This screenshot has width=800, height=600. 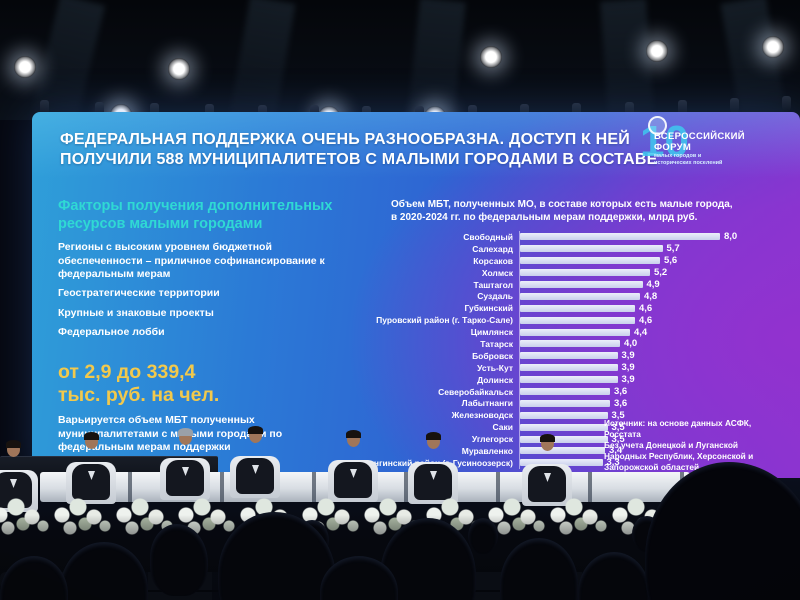 I want to click on panelist-silhouette, so click(x=255, y=462).